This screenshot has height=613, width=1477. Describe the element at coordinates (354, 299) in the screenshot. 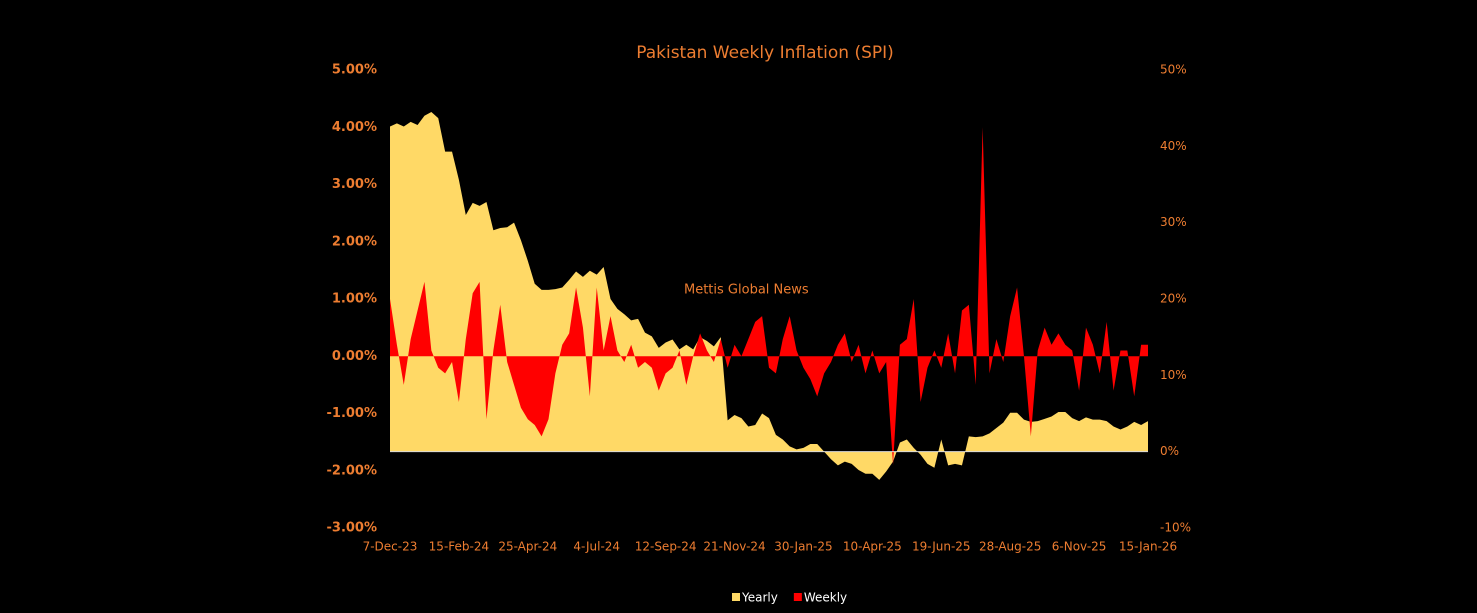

I see `y-tick-label: 1.00%` at that location.